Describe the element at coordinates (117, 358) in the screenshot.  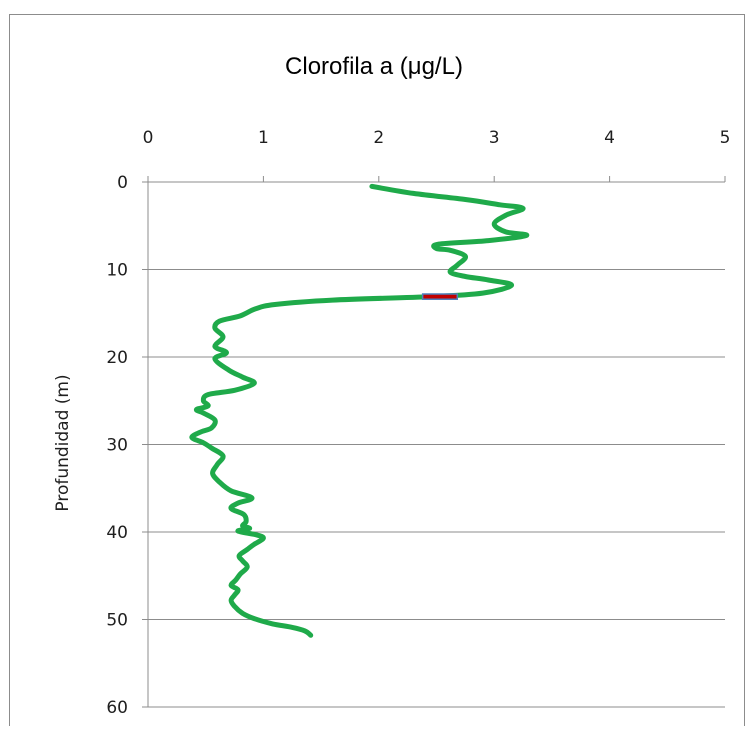
I see `y-tick-label-2: 20` at that location.